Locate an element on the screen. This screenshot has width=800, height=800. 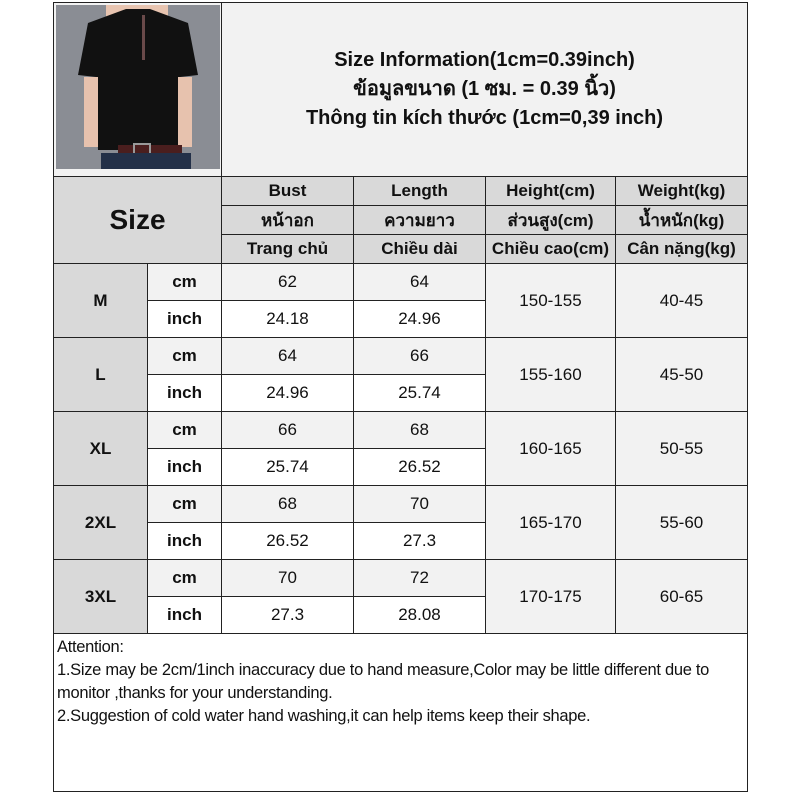
bust-cm: 64 is located at coordinates (287, 356).